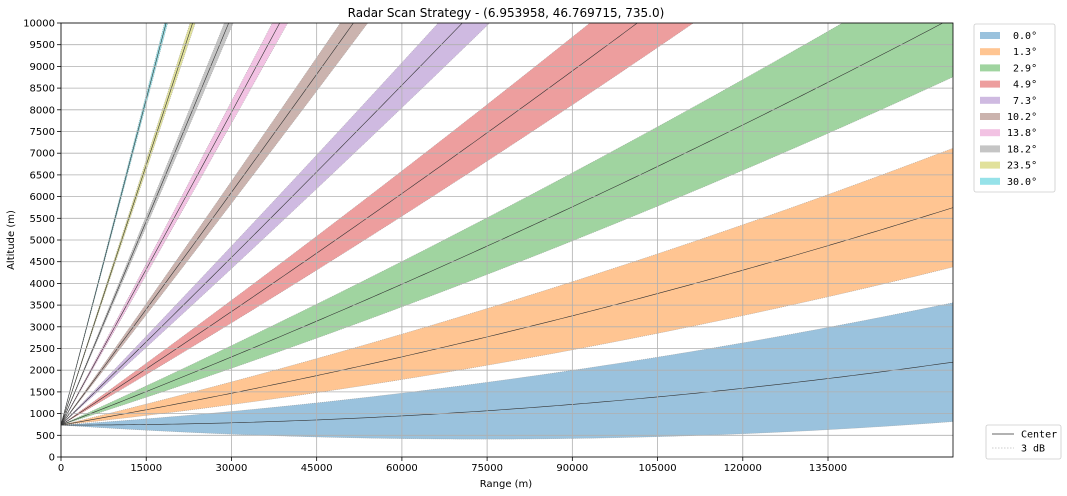  I want to click on x-tick-label: 60000, so click(402, 468).